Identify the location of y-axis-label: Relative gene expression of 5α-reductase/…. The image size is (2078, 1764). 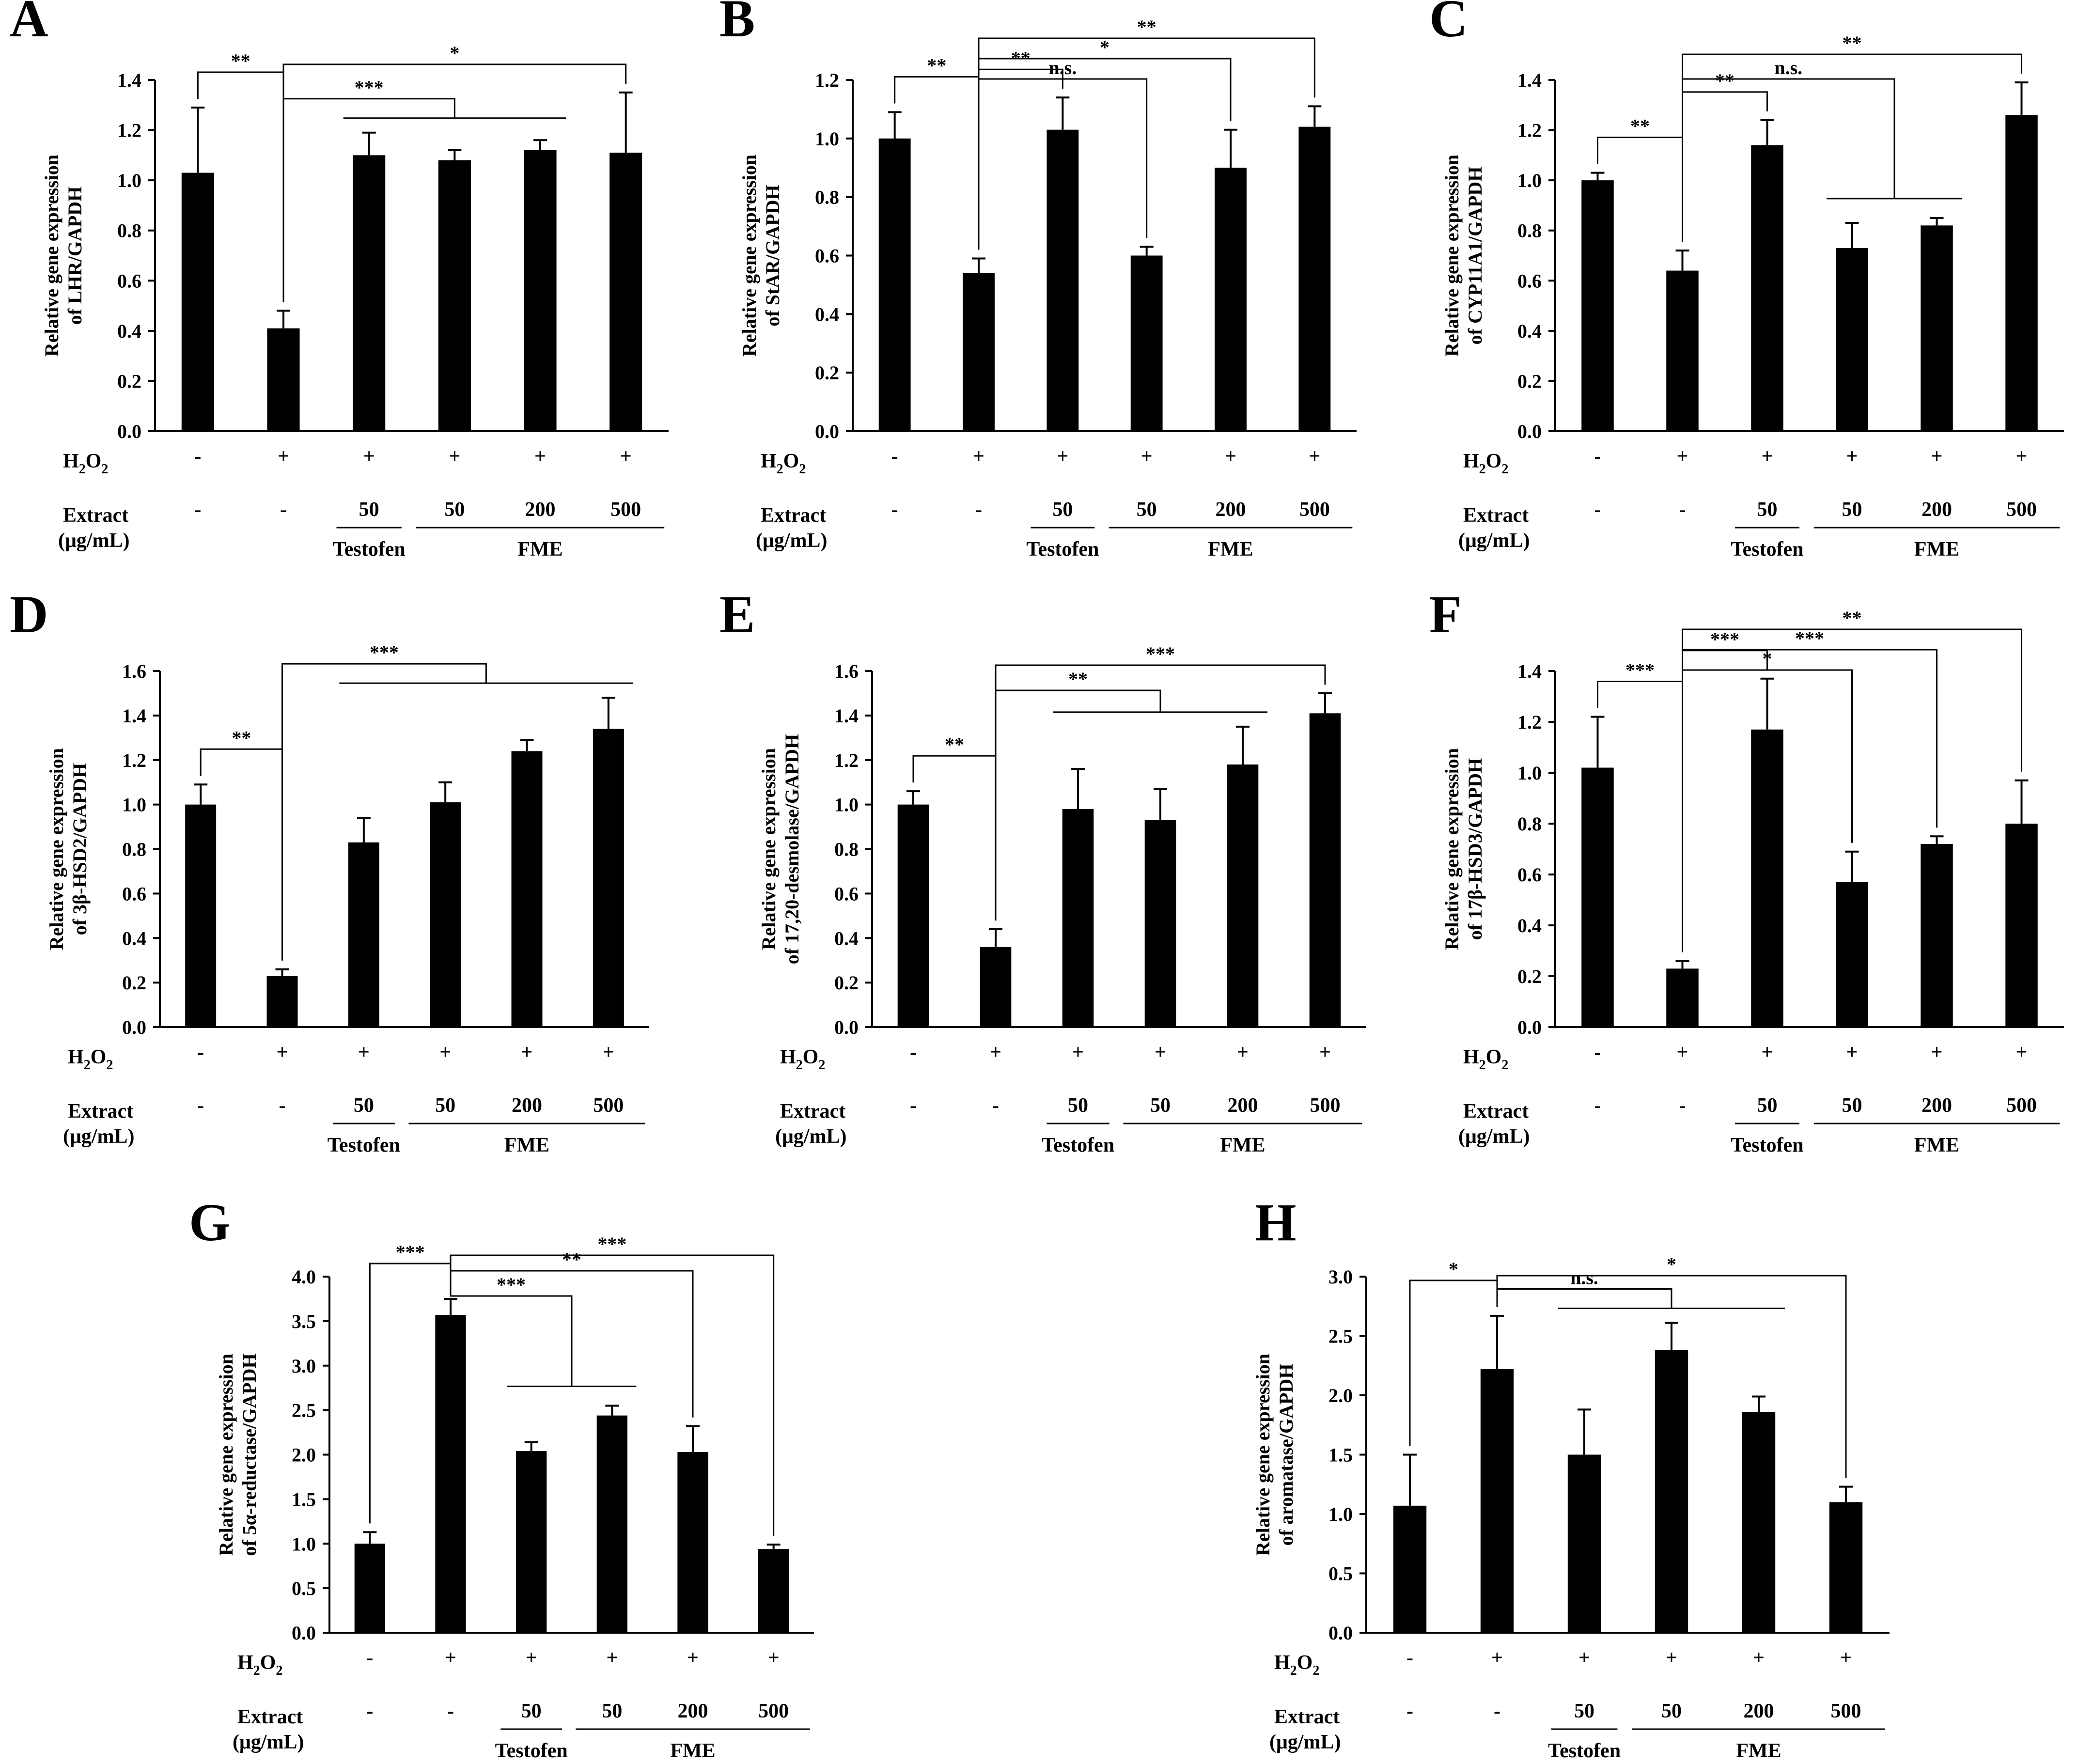
(237, 1455).